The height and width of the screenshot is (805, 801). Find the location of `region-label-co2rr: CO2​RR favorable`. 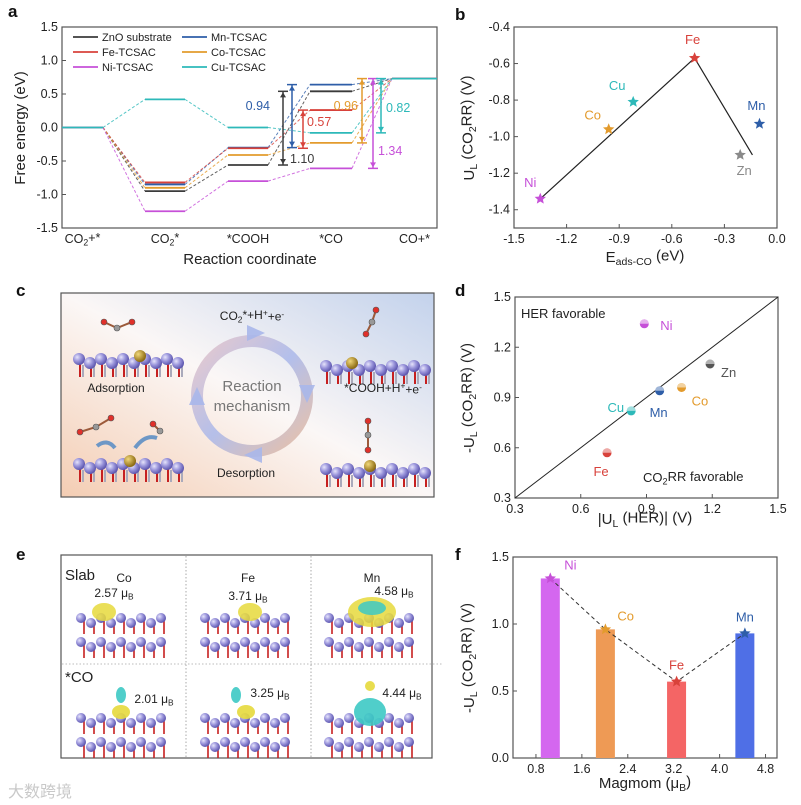

region-label-co2rr: CO2​RR favorable is located at coordinates (693, 478).